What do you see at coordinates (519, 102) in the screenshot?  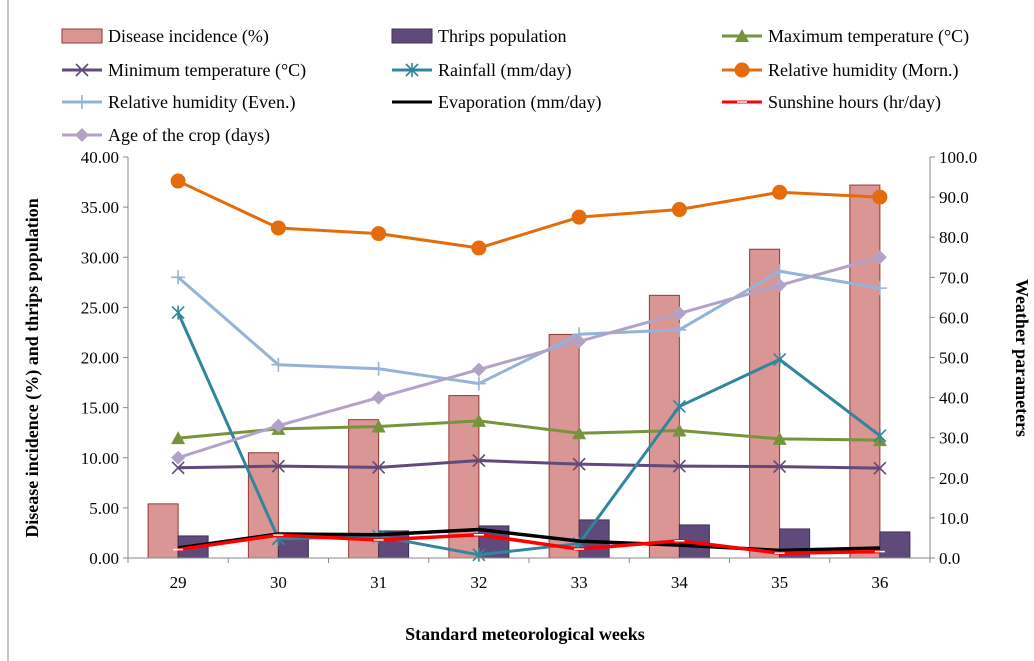 I see `legend-label: Evaporation (mm/day)` at bounding box center [519, 102].